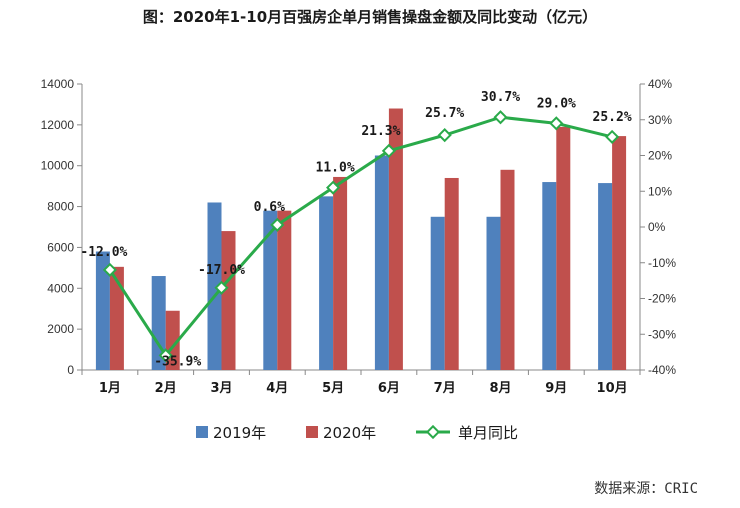 This screenshot has width=740, height=508. I want to click on legend-label: 2019年, so click(239, 433).